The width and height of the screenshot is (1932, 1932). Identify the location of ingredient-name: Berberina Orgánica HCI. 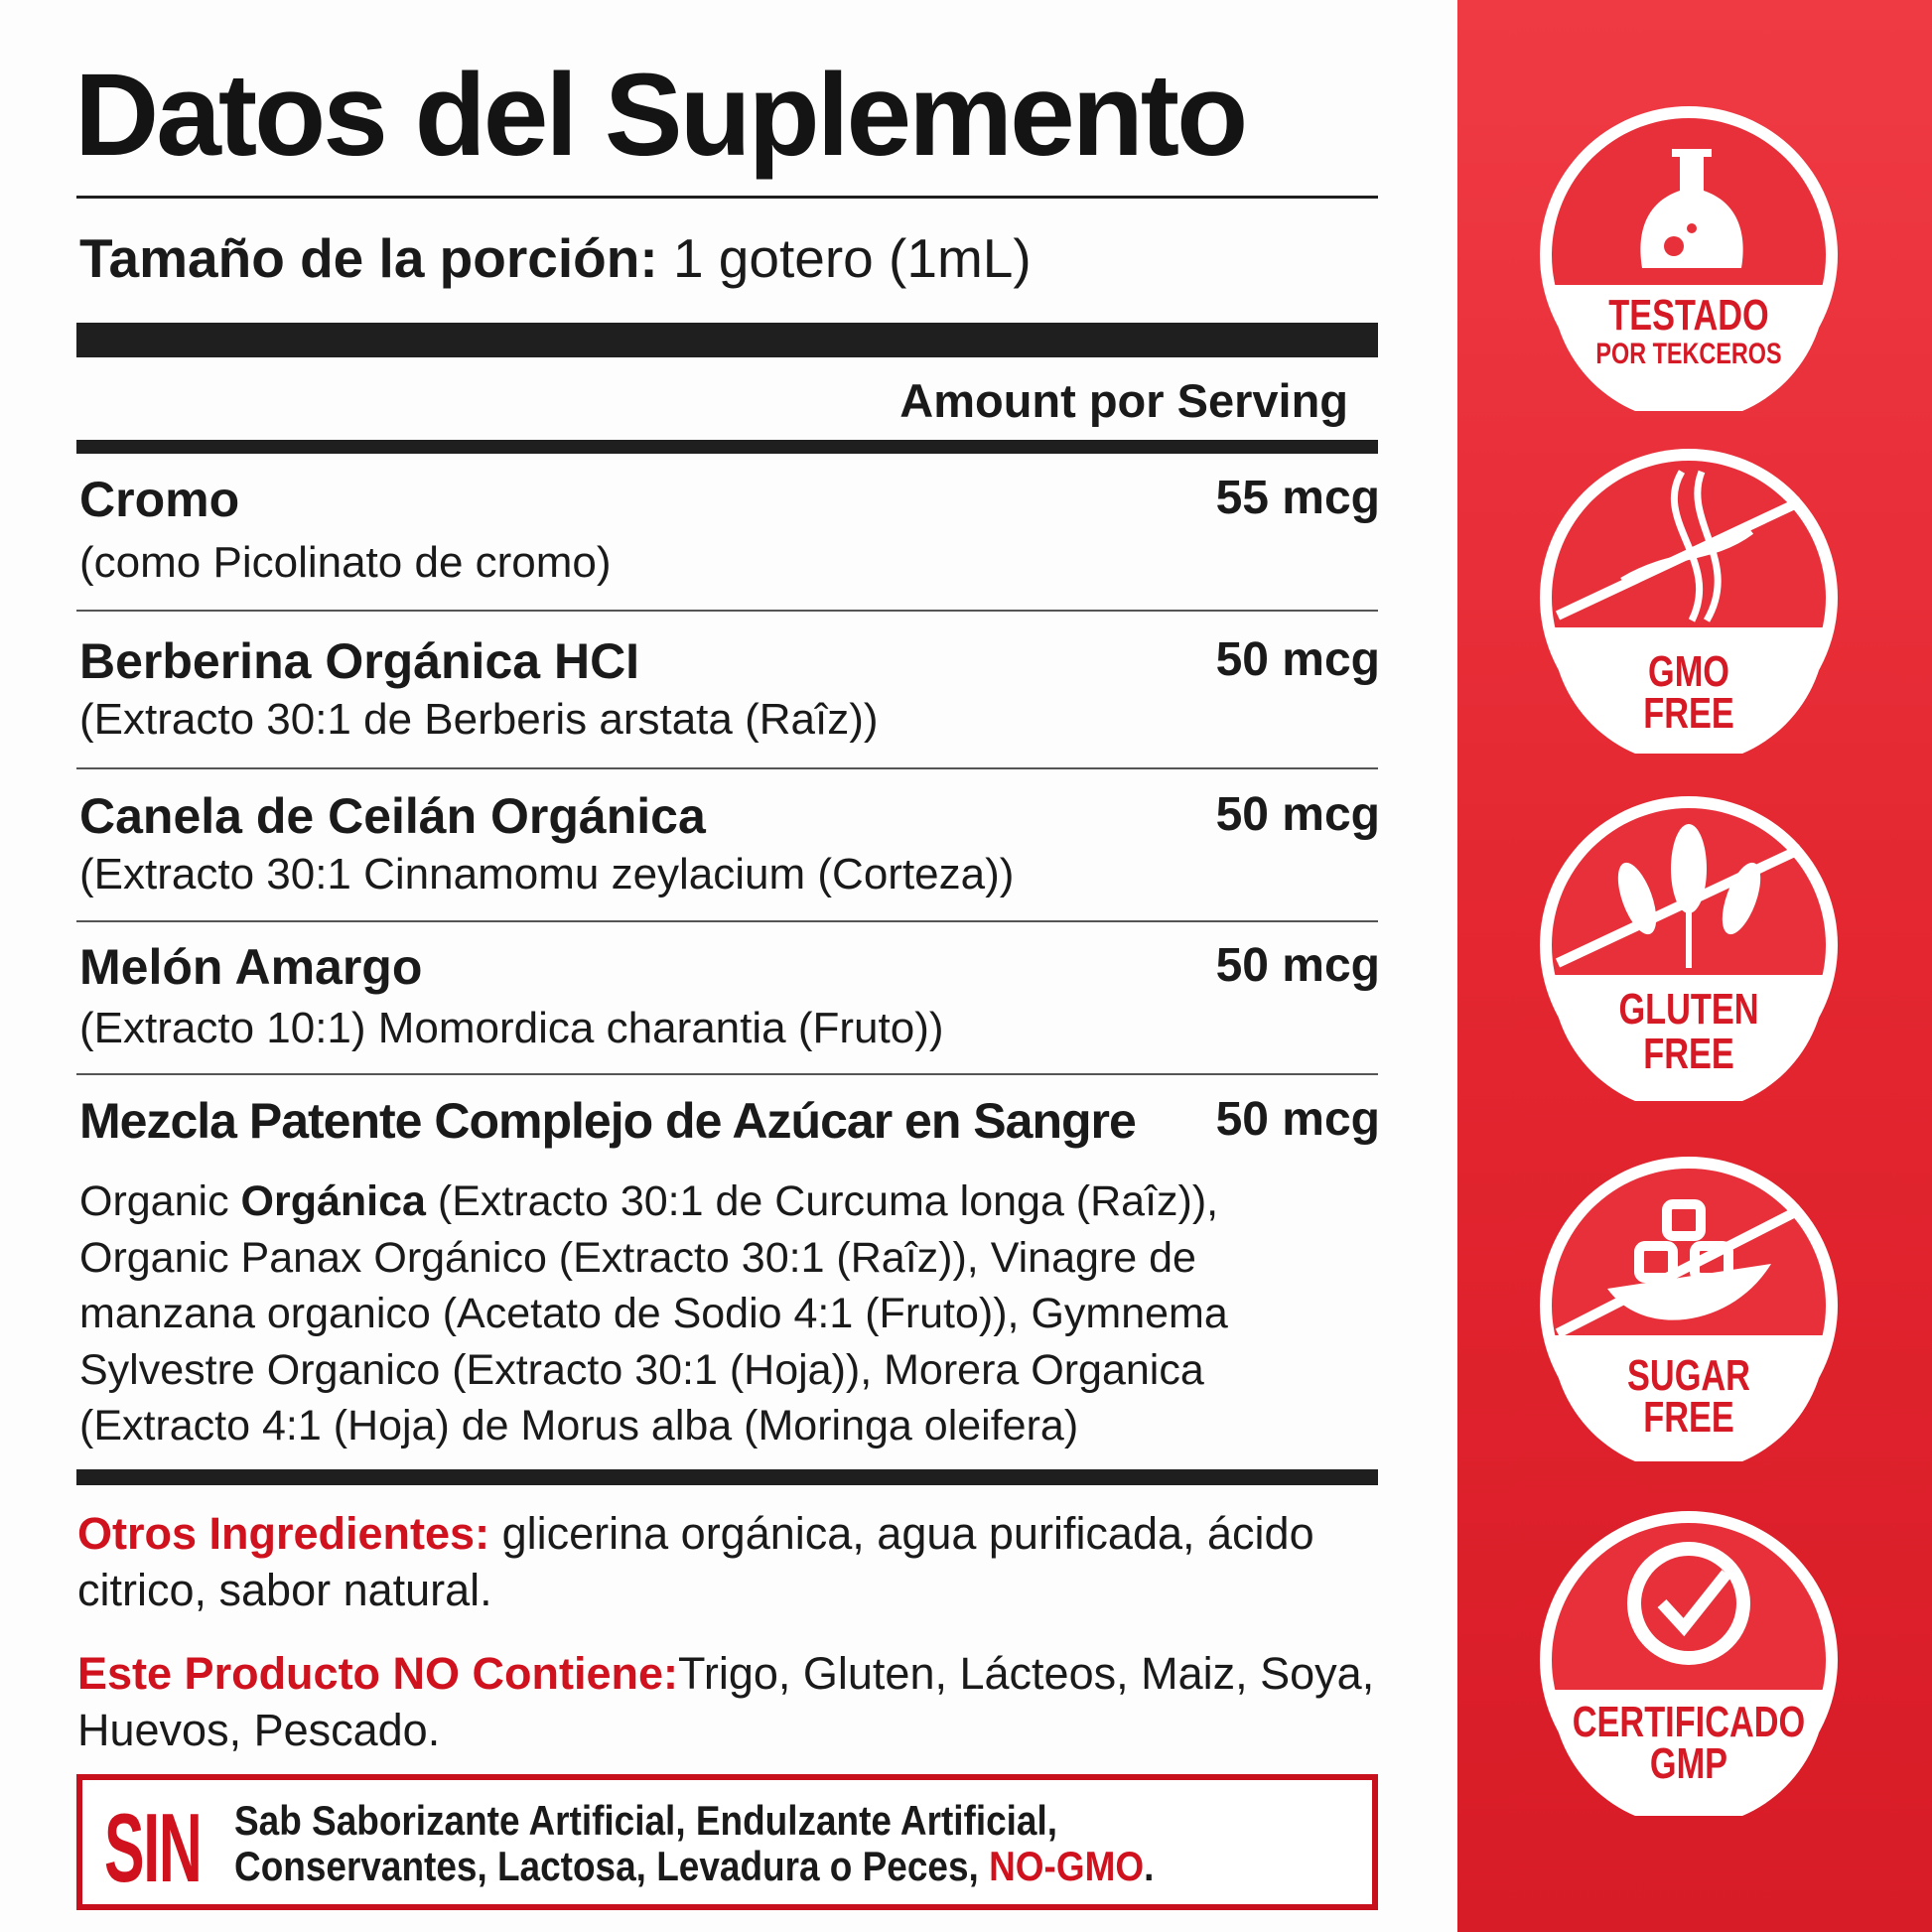
(359, 661).